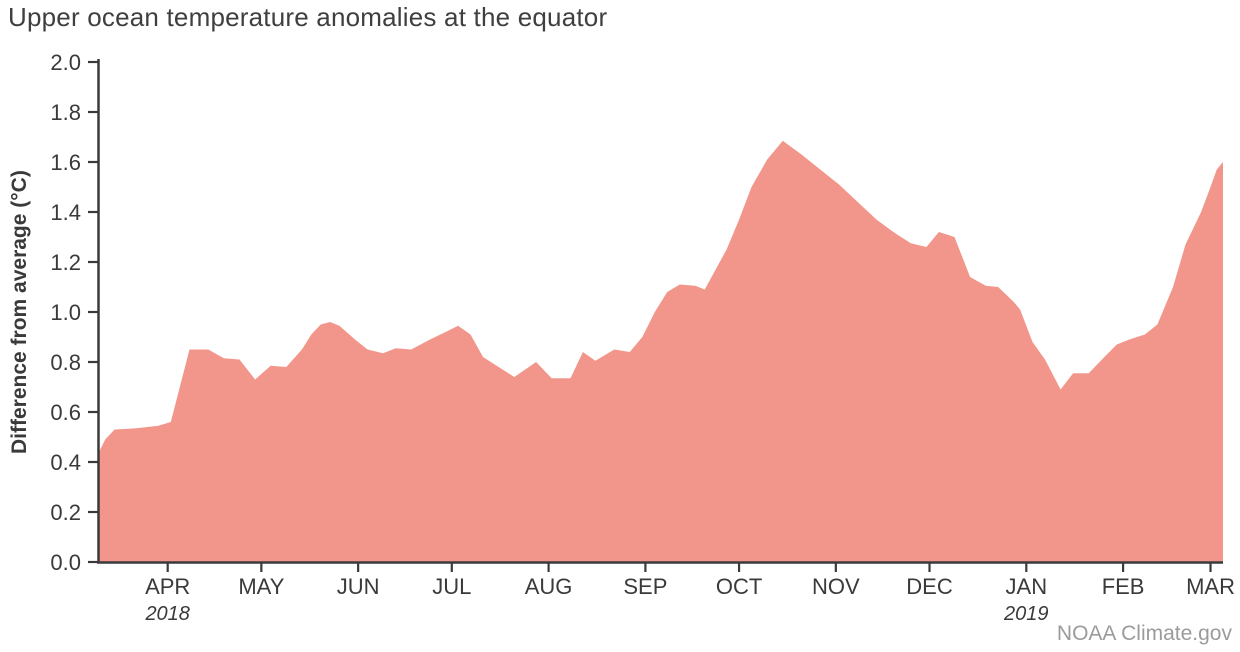 This screenshot has height=652, width=1240. What do you see at coordinates (65, 212) in the screenshot?
I see `y-tick-label: 1.4` at bounding box center [65, 212].